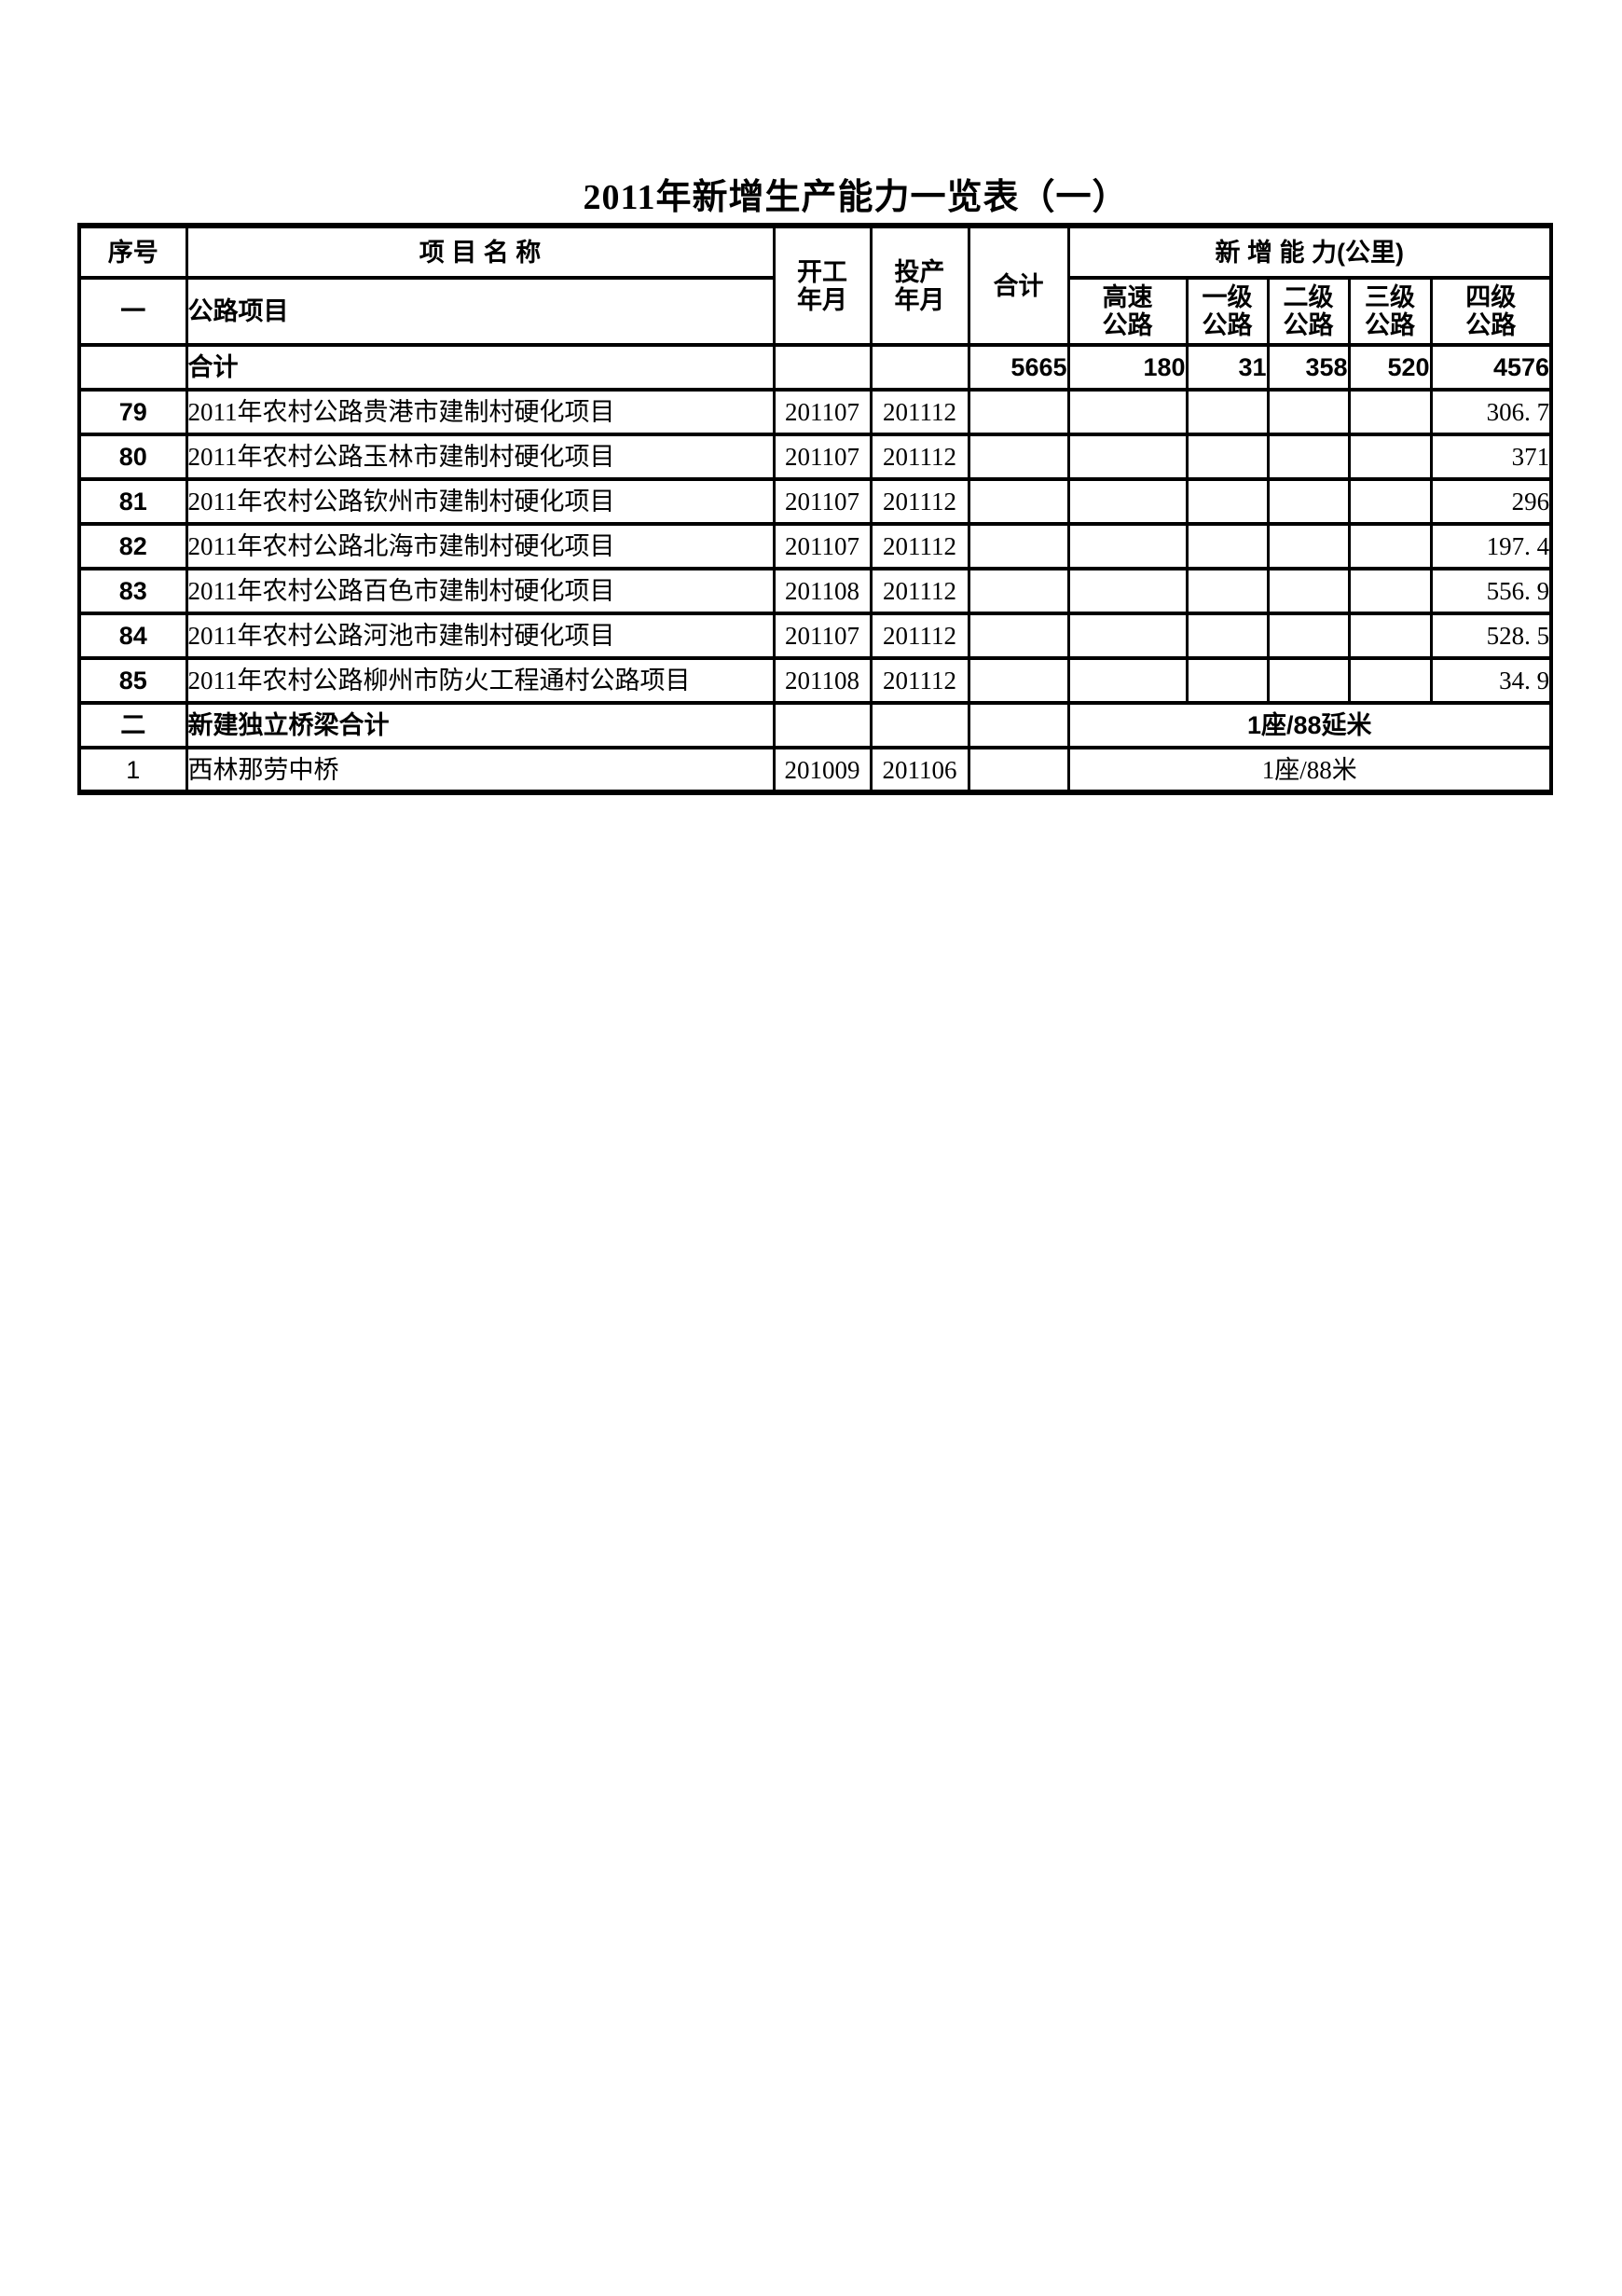 This screenshot has height=2296, width=1622. I want to click on bridge-total-capacity: 1座/88延米, so click(1309, 725).